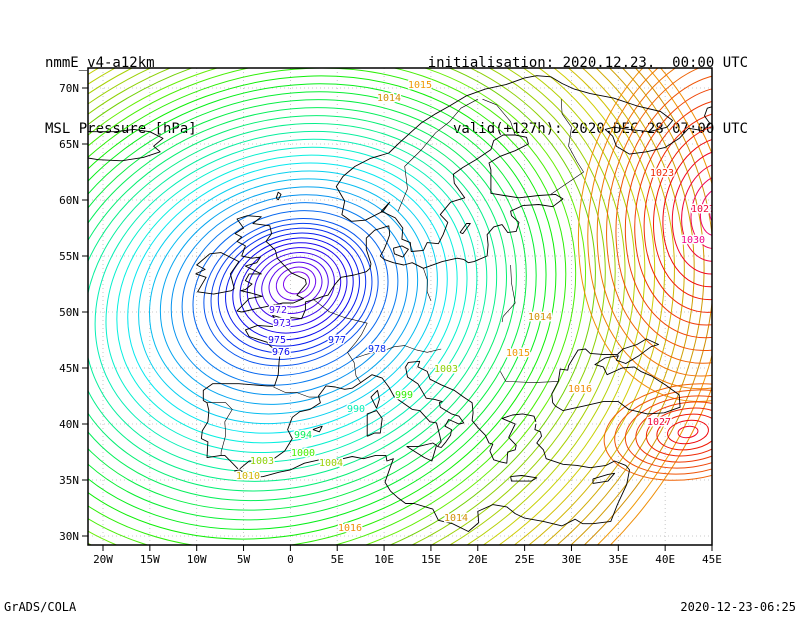 The image size is (800, 618). Describe the element at coordinates (712, 559) in the screenshot. I see `lon-tick-label: 45E` at that location.